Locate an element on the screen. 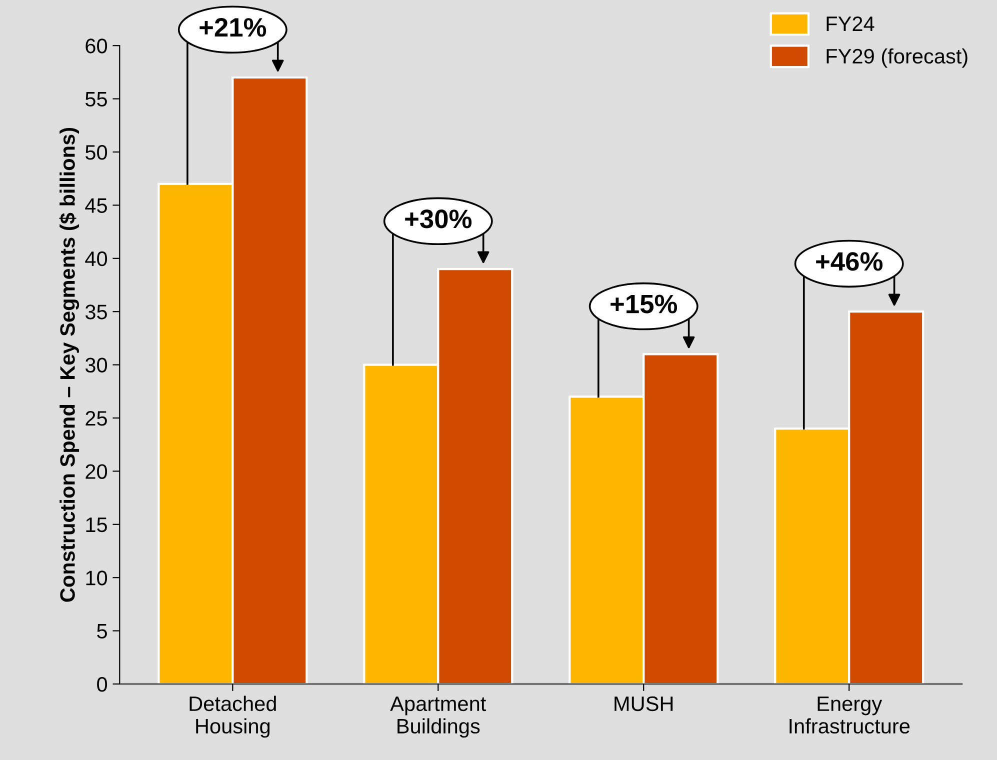 This screenshot has width=997, height=760. x-tick-label: Energy Infrastructure is located at coordinates (850, 715).